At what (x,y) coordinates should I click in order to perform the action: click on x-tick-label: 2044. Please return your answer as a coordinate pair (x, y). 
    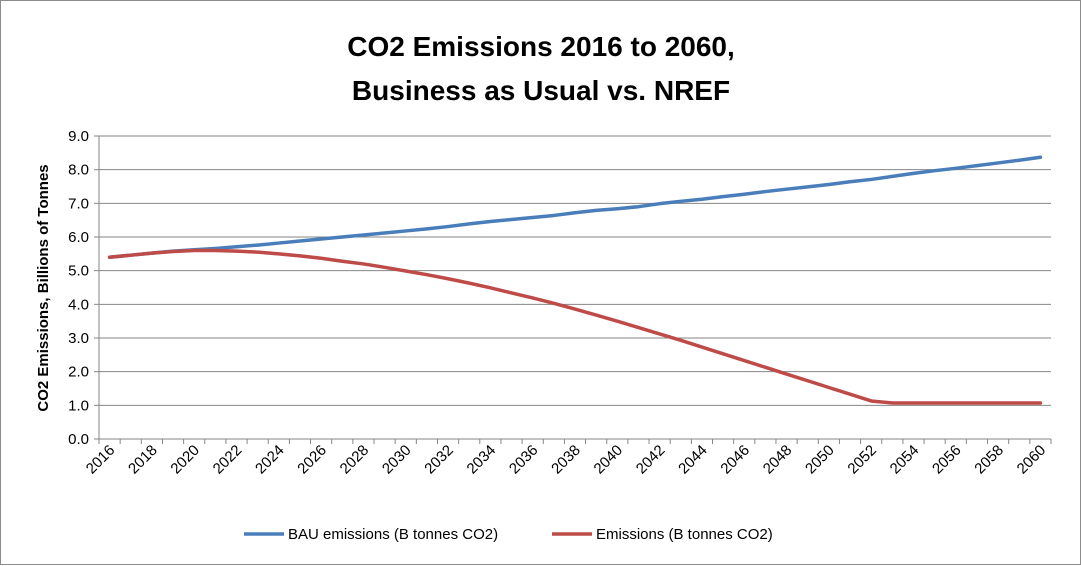
    Looking at the image, I should click on (693, 460).